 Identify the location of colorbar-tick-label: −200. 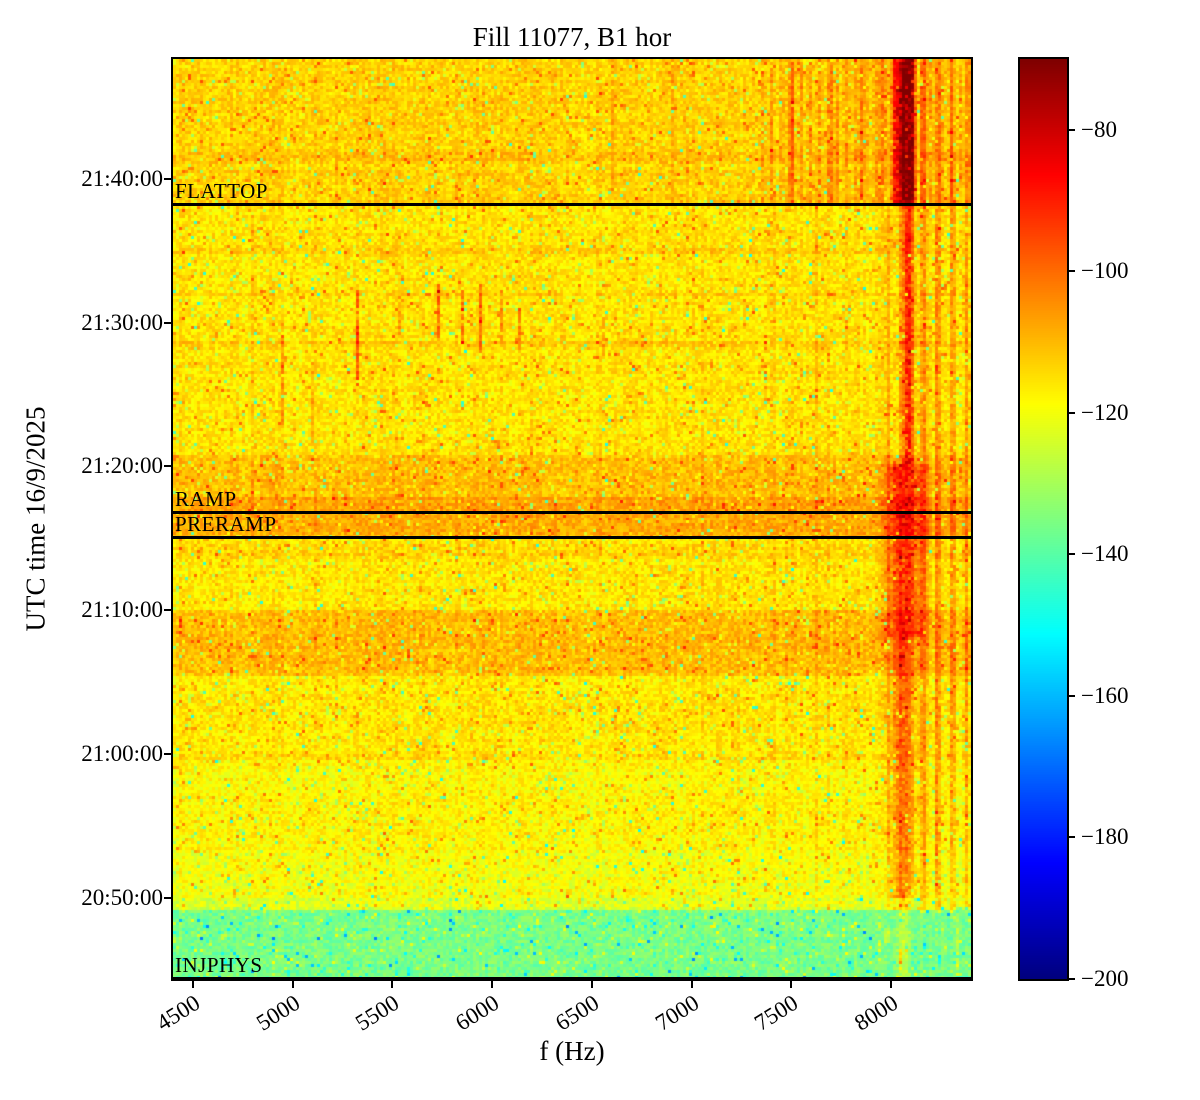
(1105, 978).